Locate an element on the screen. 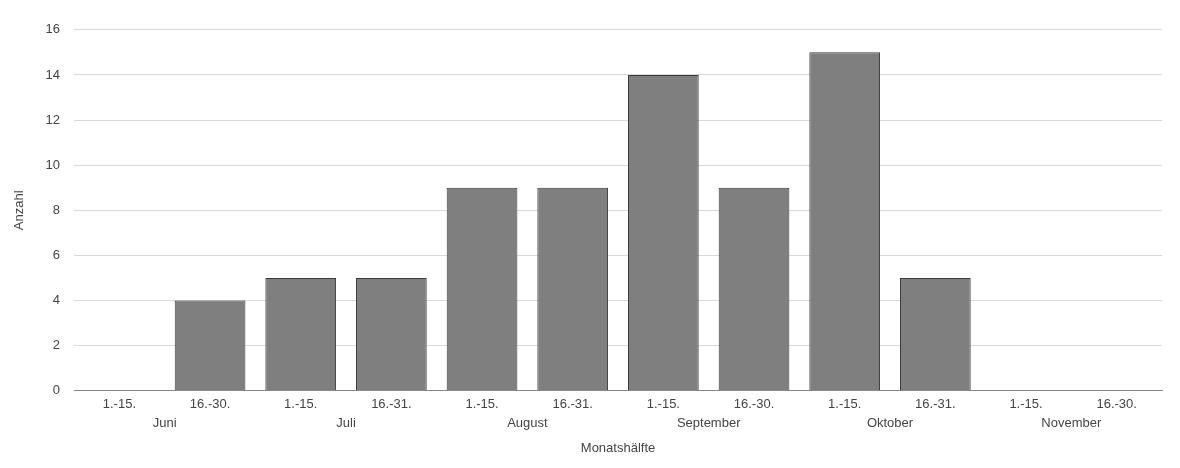 The width and height of the screenshot is (1180, 468). y-tick-label: 8 is located at coordinates (56, 209).